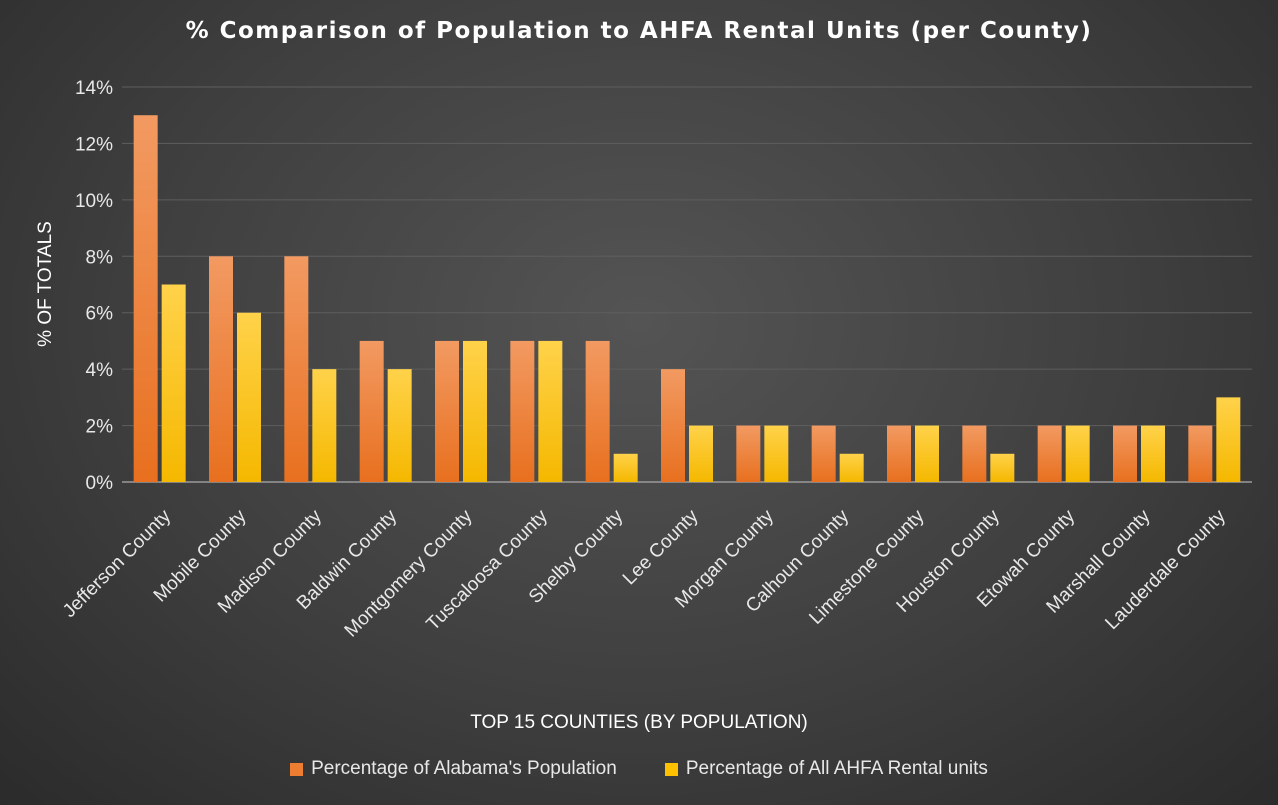  Describe the element at coordinates (297, 769) in the screenshot. I see `legend-swatch-population` at that location.